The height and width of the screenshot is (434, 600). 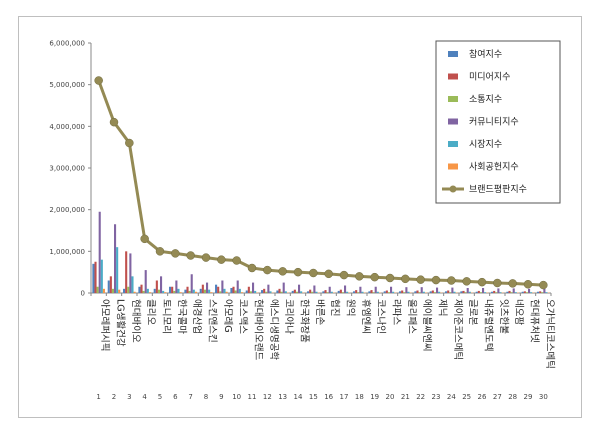 I want to click on category-label: 글로본, so click(x=472, y=312).